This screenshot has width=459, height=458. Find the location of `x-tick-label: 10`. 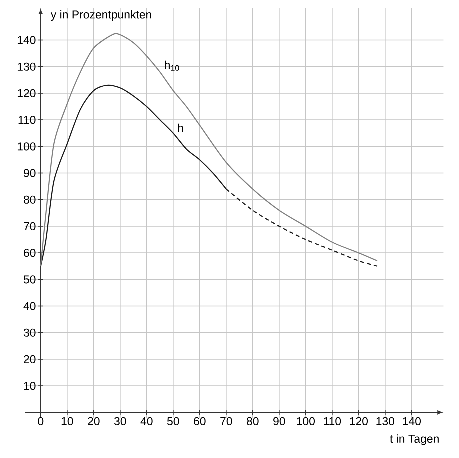

x-tick-label: 10 is located at coordinates (68, 421).